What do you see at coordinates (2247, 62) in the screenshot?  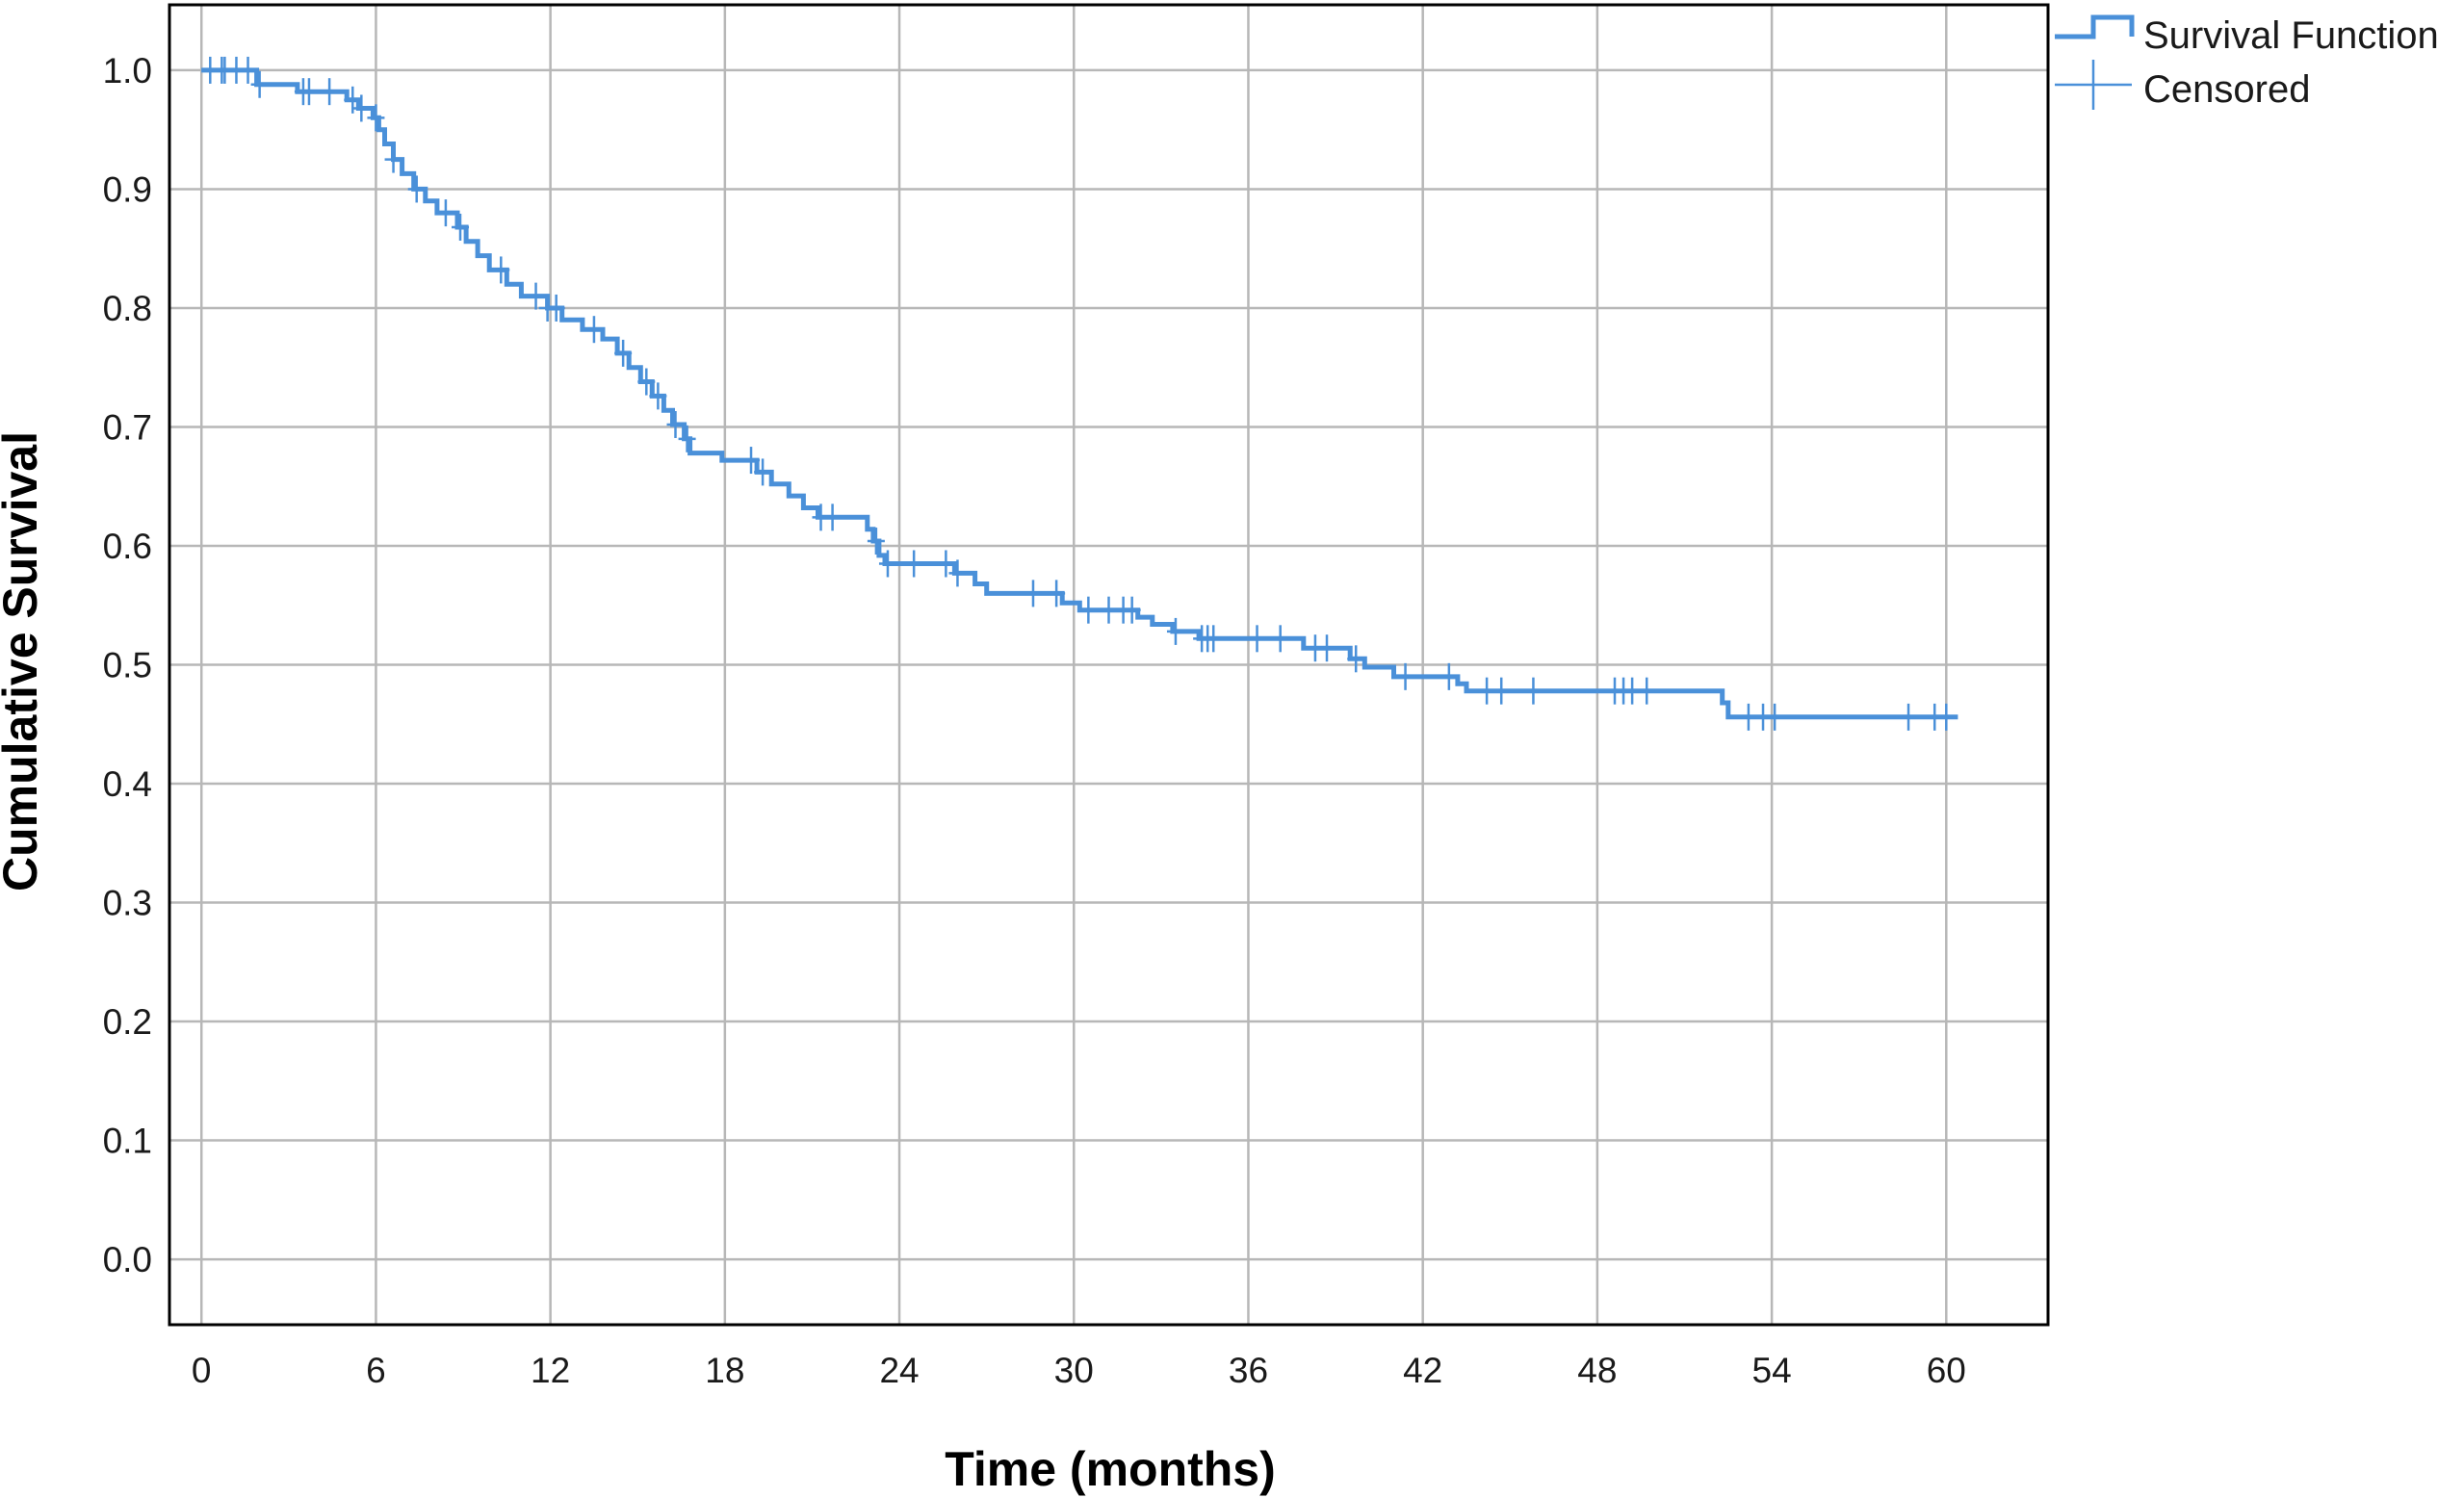 I see `legend: Survival Function Censored` at bounding box center [2247, 62].